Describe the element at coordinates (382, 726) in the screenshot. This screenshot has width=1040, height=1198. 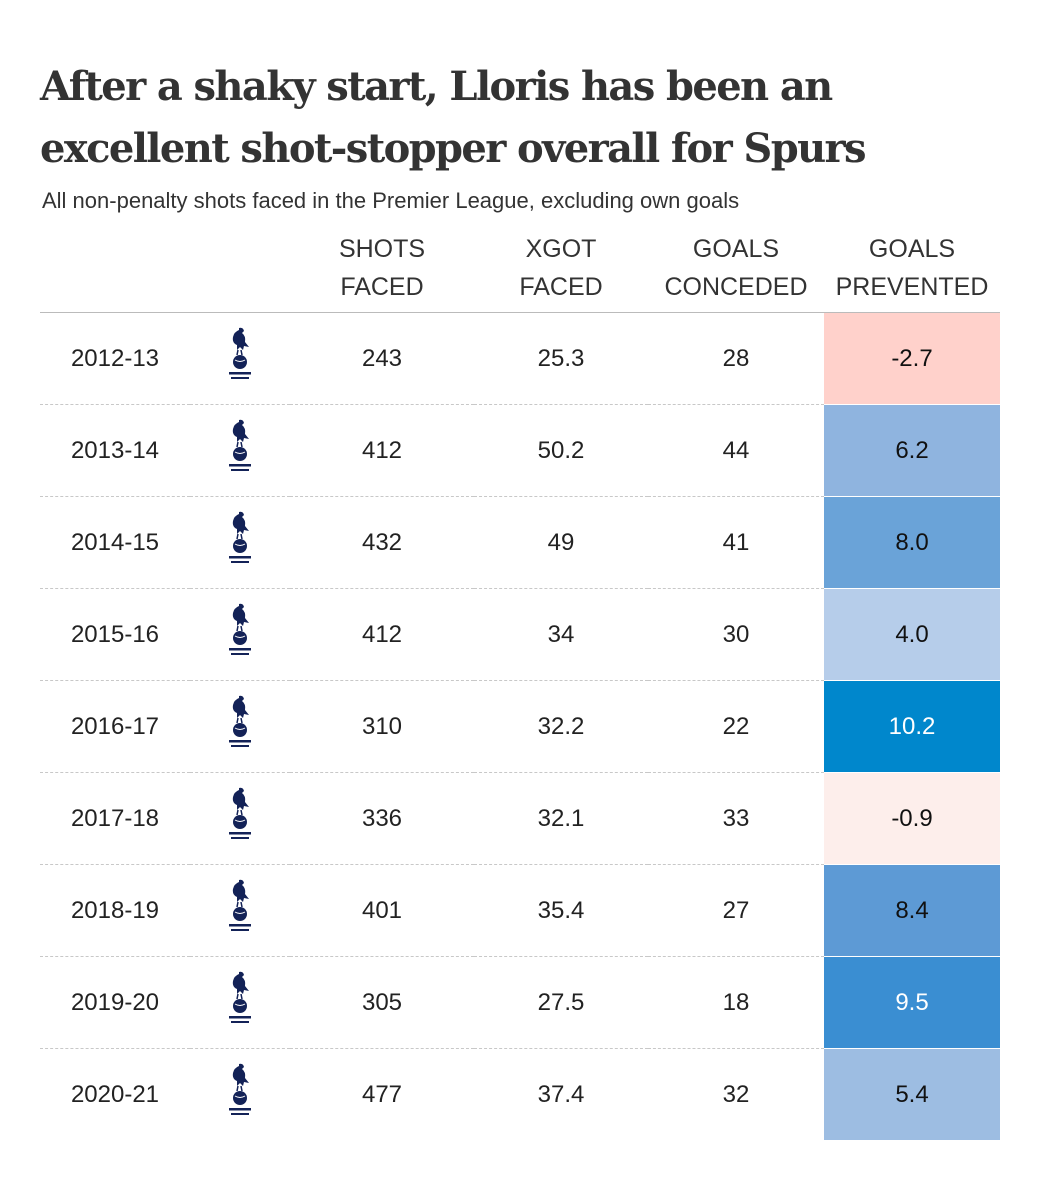
I see `shots-faced: 310` at that location.